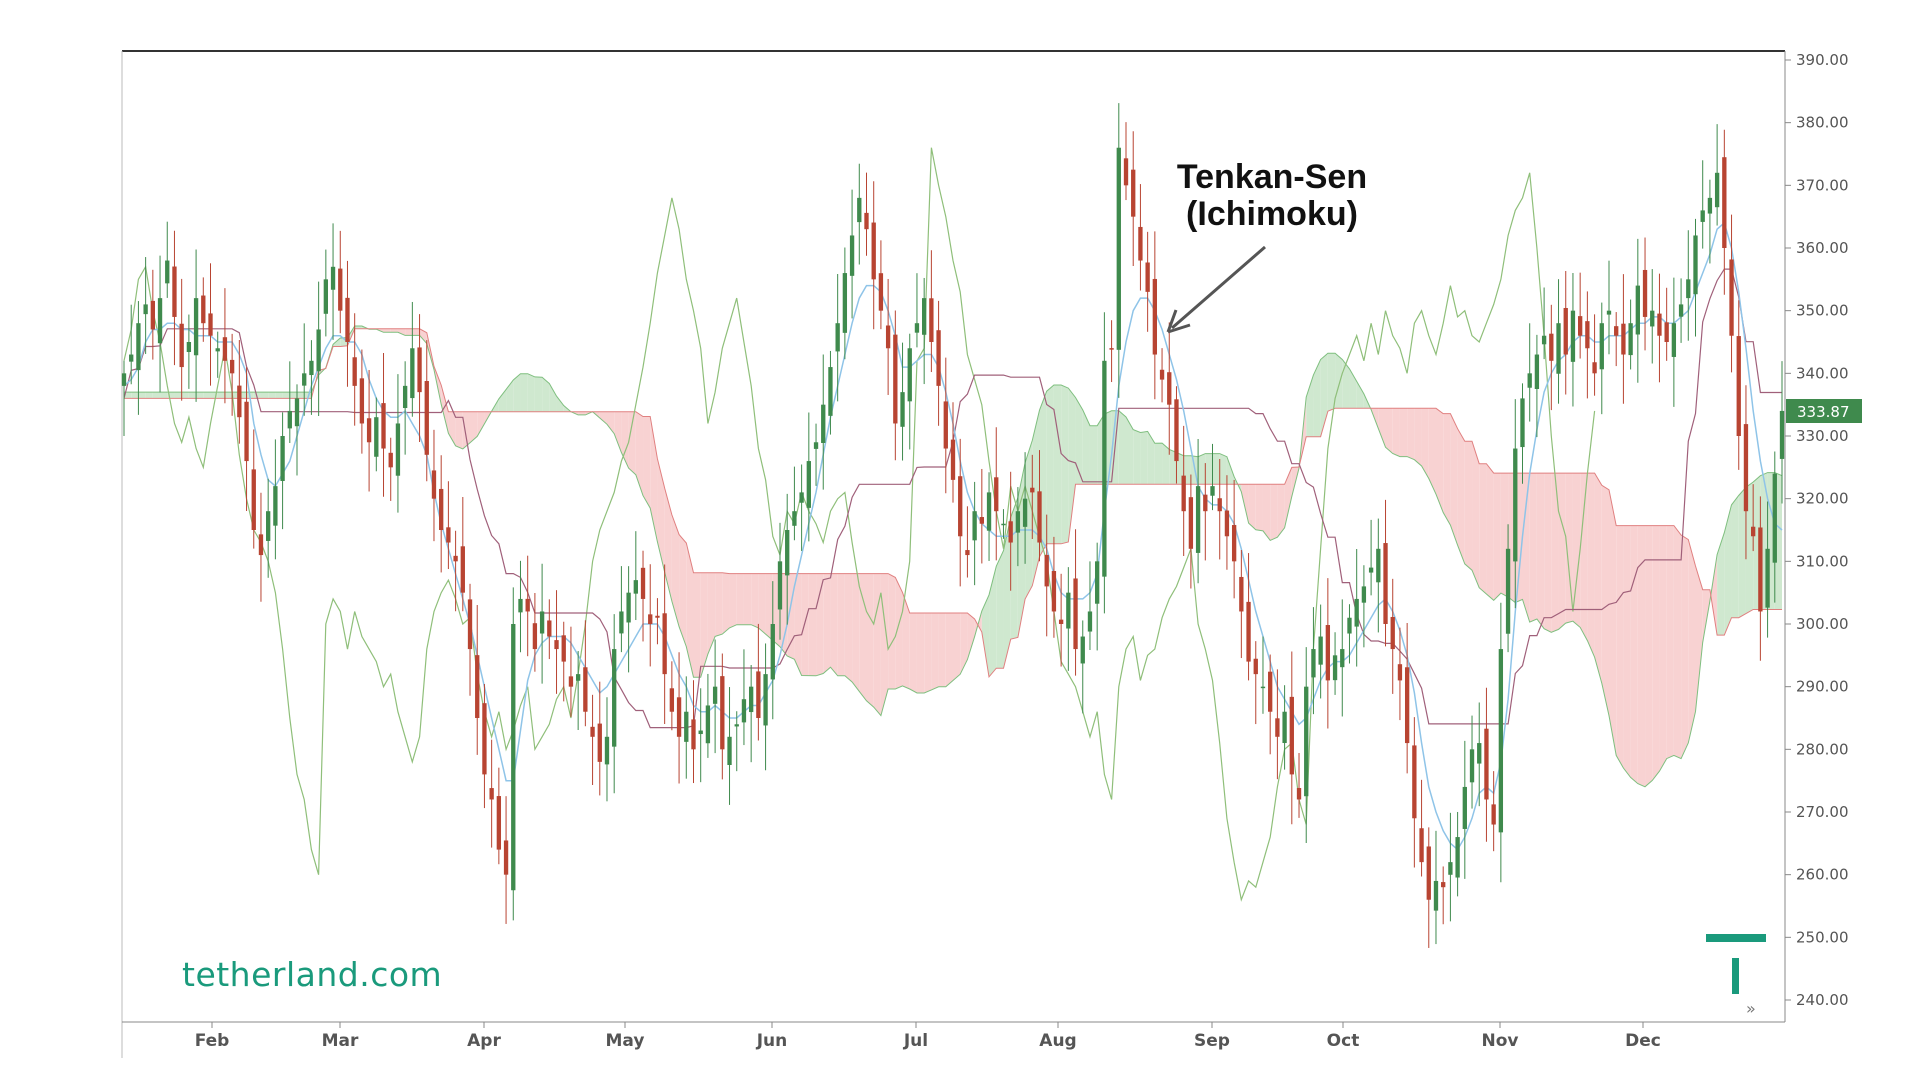 This screenshot has width=1920, height=1080. Describe the element at coordinates (1822, 60) in the screenshot. I see `y-tick-label: 390.00` at that location.